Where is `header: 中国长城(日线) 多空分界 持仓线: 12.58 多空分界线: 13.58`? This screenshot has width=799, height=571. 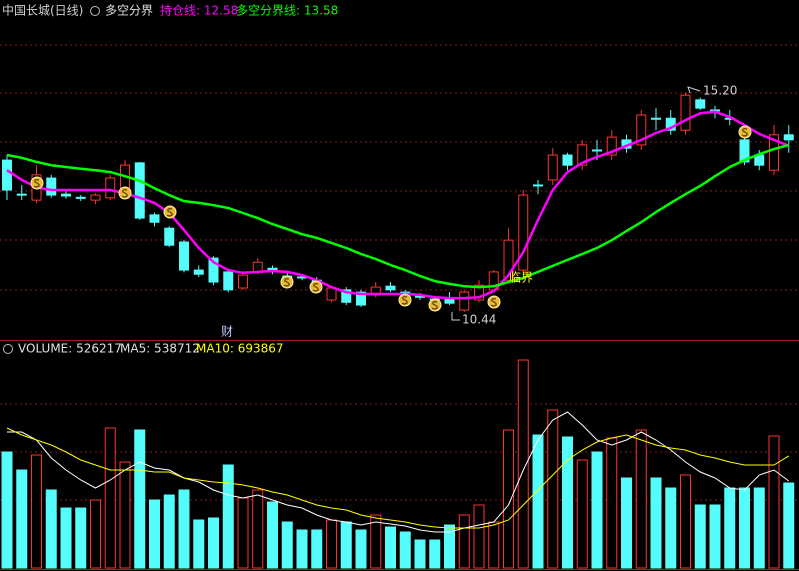
header: 中国长城(日线) 多空分界 持仓线: 12.58 多空分界线: 13.58 is located at coordinates (170, 10).